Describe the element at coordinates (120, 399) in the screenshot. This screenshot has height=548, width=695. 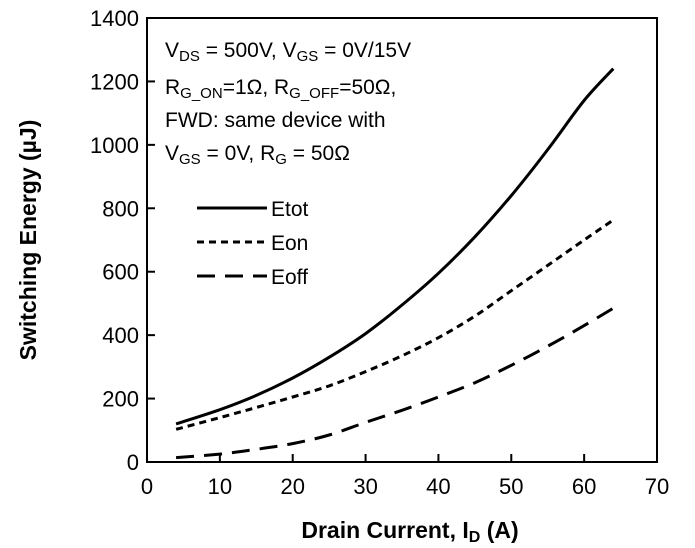
I see `y-tick-label: 200` at that location.